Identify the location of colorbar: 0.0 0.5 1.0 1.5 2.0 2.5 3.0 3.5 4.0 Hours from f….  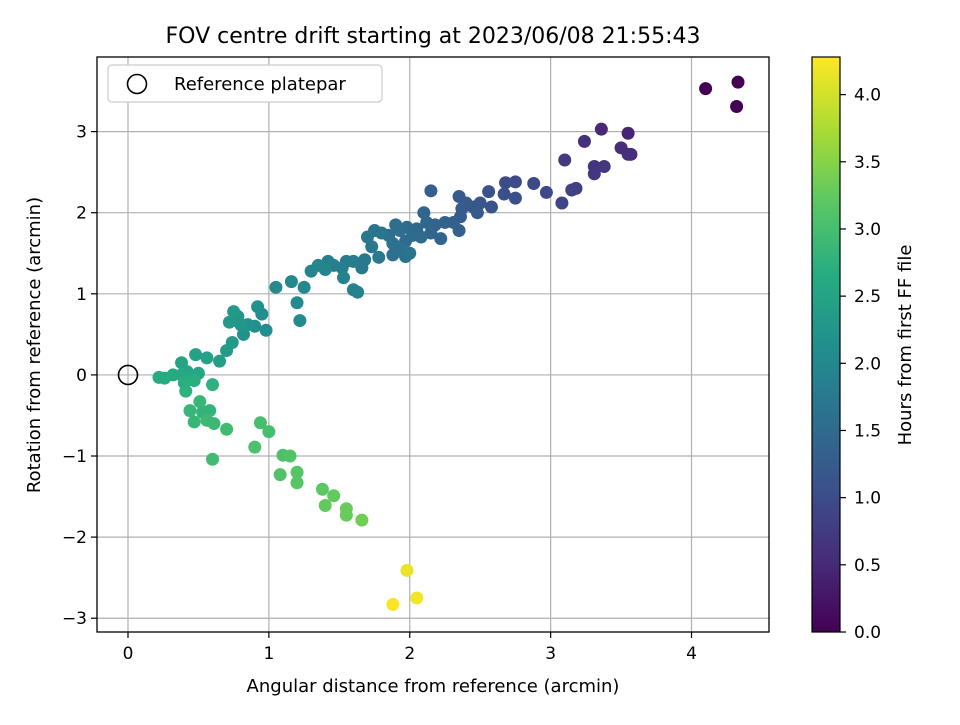
(863, 349).